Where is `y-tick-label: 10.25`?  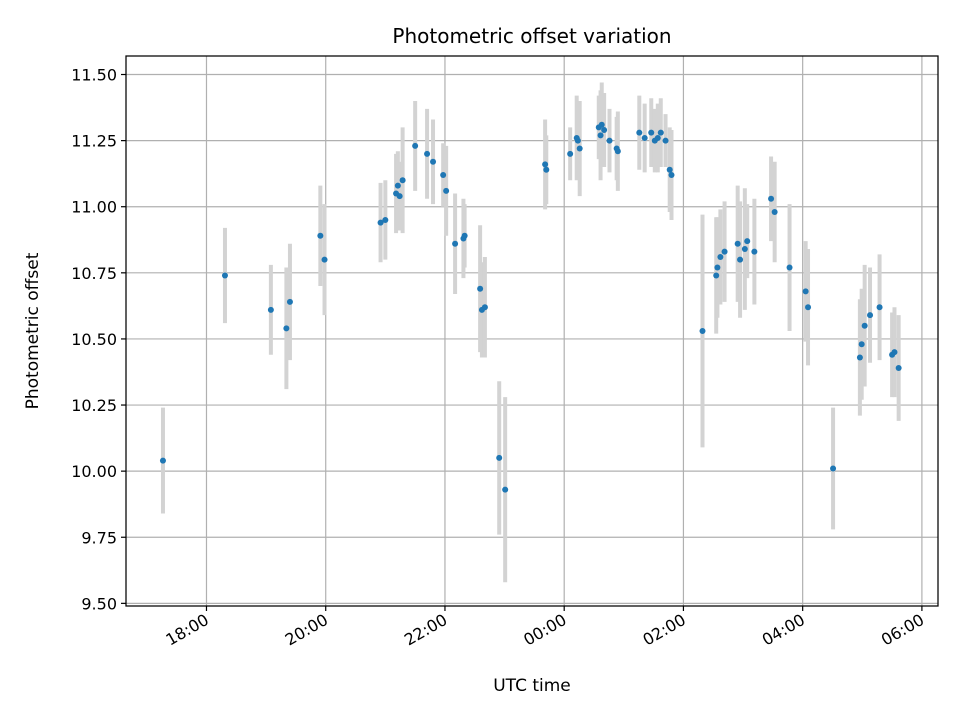
y-tick-label: 10.25 is located at coordinates (94, 405).